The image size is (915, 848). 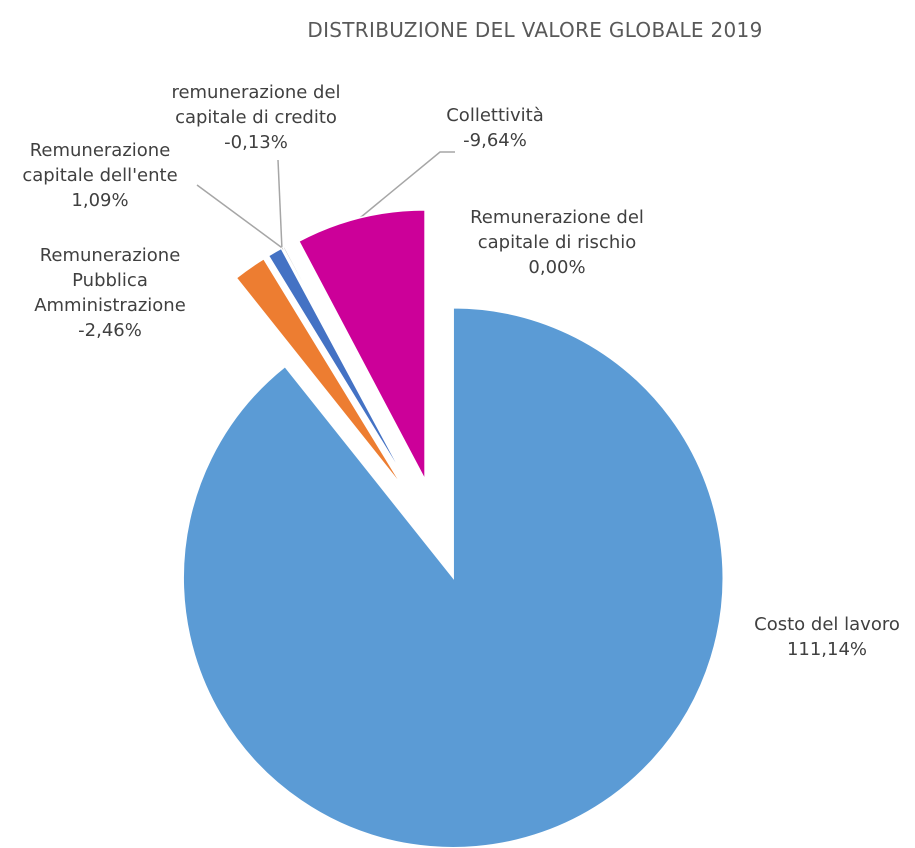 What do you see at coordinates (110, 330) in the screenshot?
I see `value-label: -2,46%` at bounding box center [110, 330].